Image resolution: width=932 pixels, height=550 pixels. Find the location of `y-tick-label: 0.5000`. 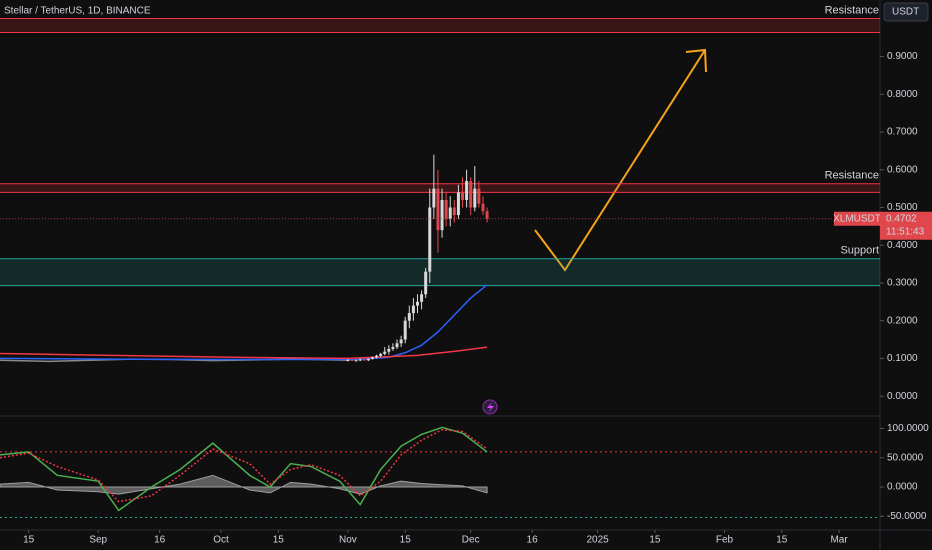

y-tick-label: 0.5000 is located at coordinates (902, 207).